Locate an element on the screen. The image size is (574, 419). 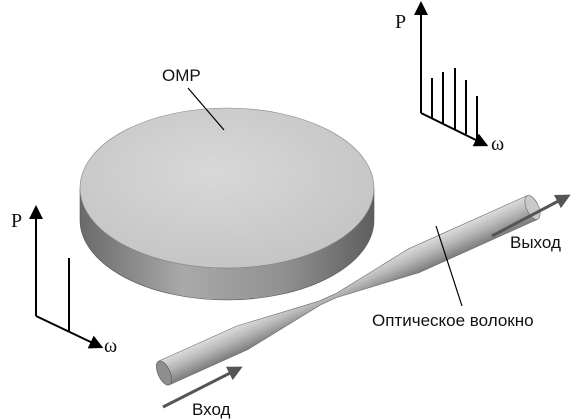
input-arrow is located at coordinates (202, 387).